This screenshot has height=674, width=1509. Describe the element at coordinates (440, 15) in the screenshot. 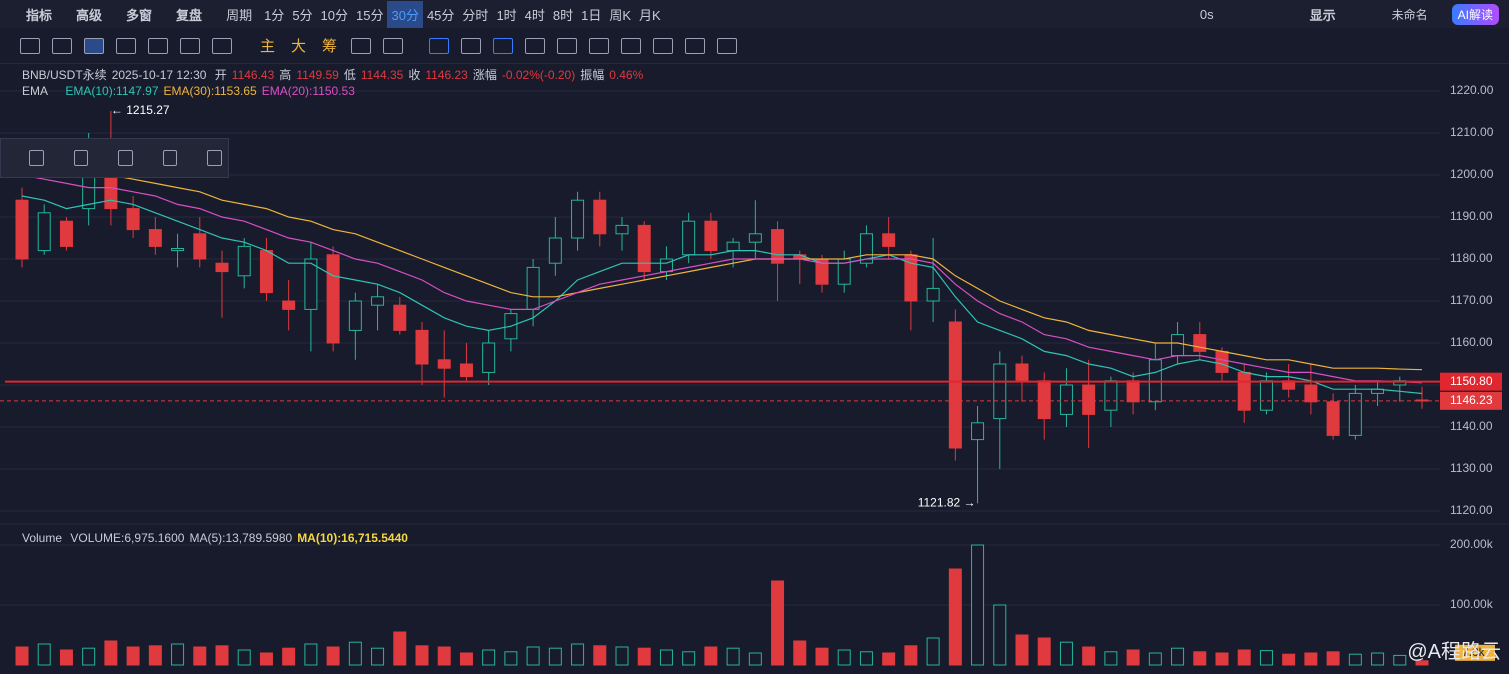

I see `period: 45分` at that location.